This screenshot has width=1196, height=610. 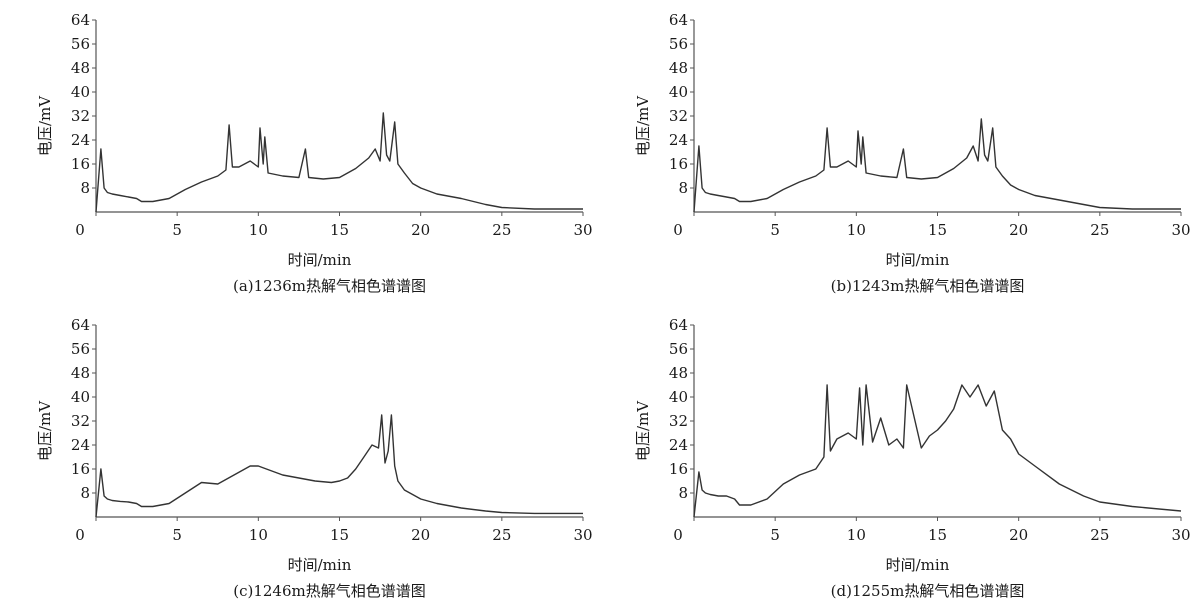 I want to click on x-tick-label-c: 5, so click(x=177, y=535).